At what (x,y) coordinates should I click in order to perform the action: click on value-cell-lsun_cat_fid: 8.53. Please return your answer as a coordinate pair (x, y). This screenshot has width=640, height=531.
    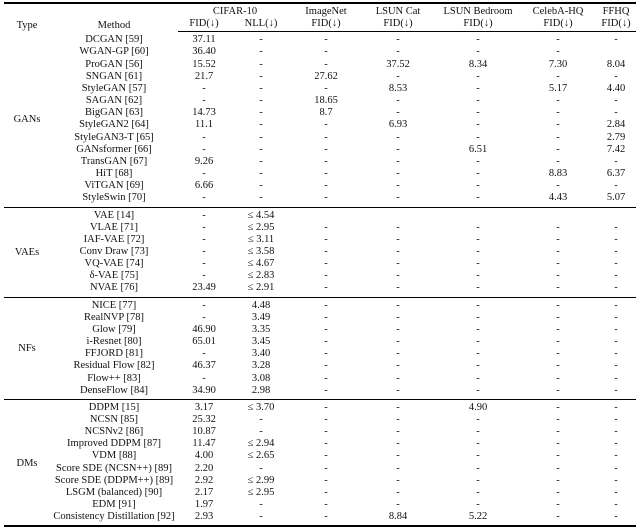
    Looking at the image, I should click on (398, 88).